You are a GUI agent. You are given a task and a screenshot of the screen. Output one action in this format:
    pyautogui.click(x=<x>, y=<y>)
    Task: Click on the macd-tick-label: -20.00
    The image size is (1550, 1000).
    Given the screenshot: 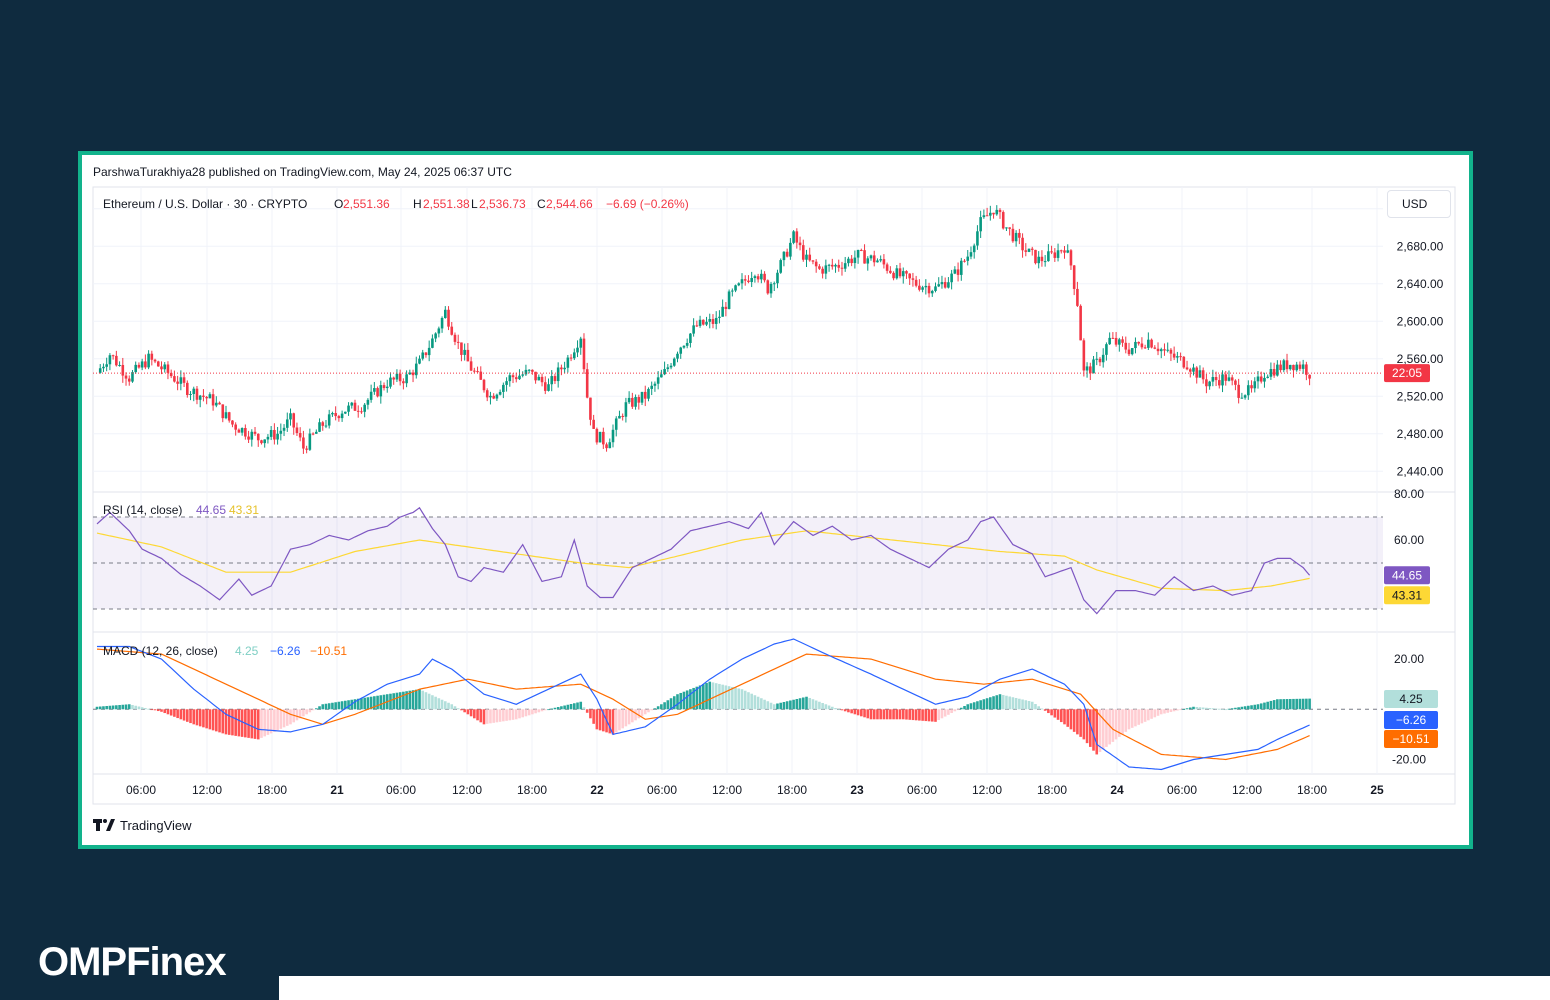 What is the action you would take?
    pyautogui.click(x=1409, y=759)
    